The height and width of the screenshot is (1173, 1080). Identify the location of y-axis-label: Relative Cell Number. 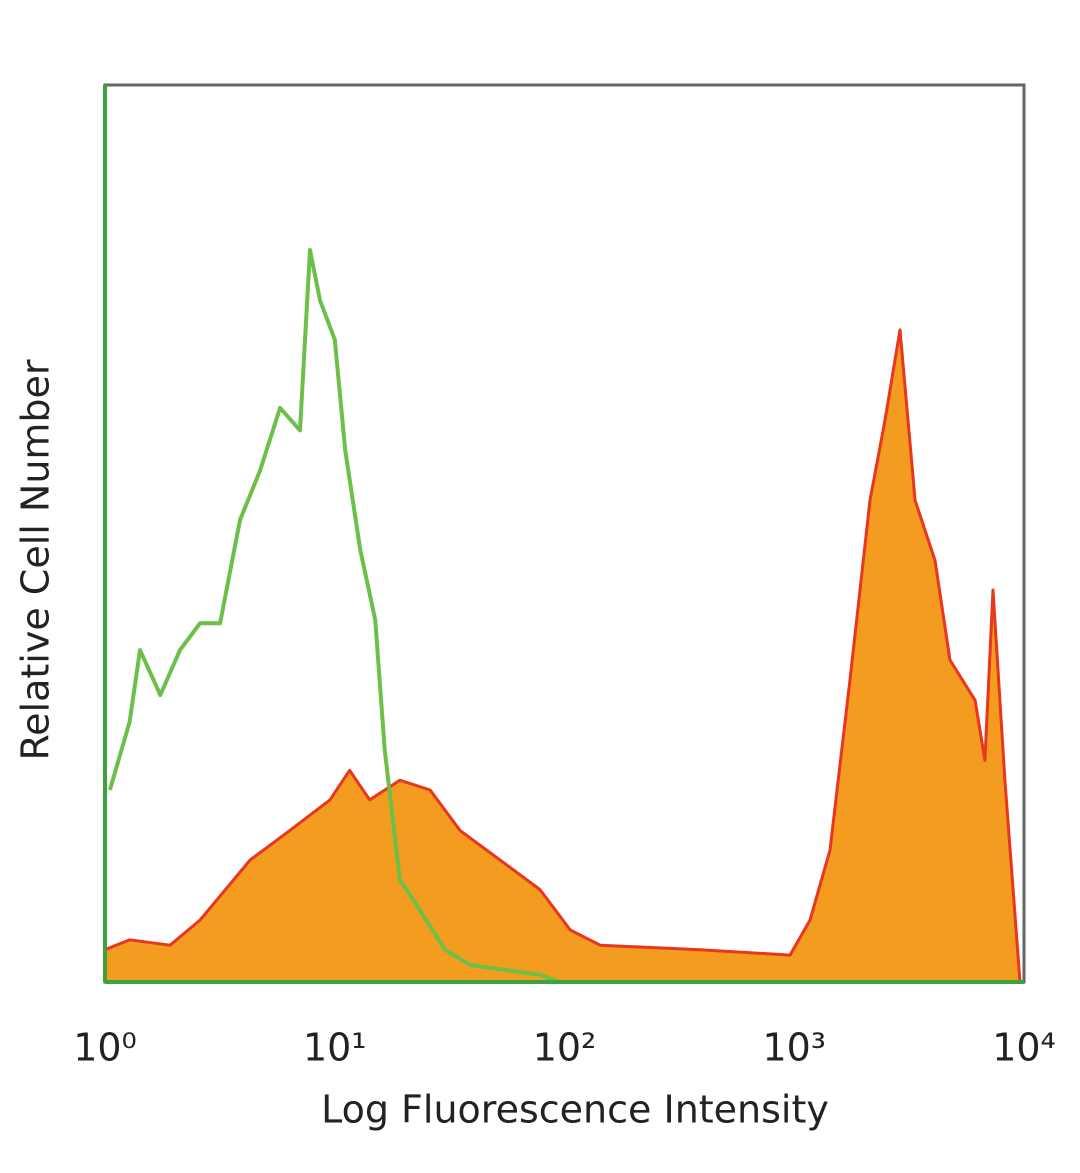
(36, 559).